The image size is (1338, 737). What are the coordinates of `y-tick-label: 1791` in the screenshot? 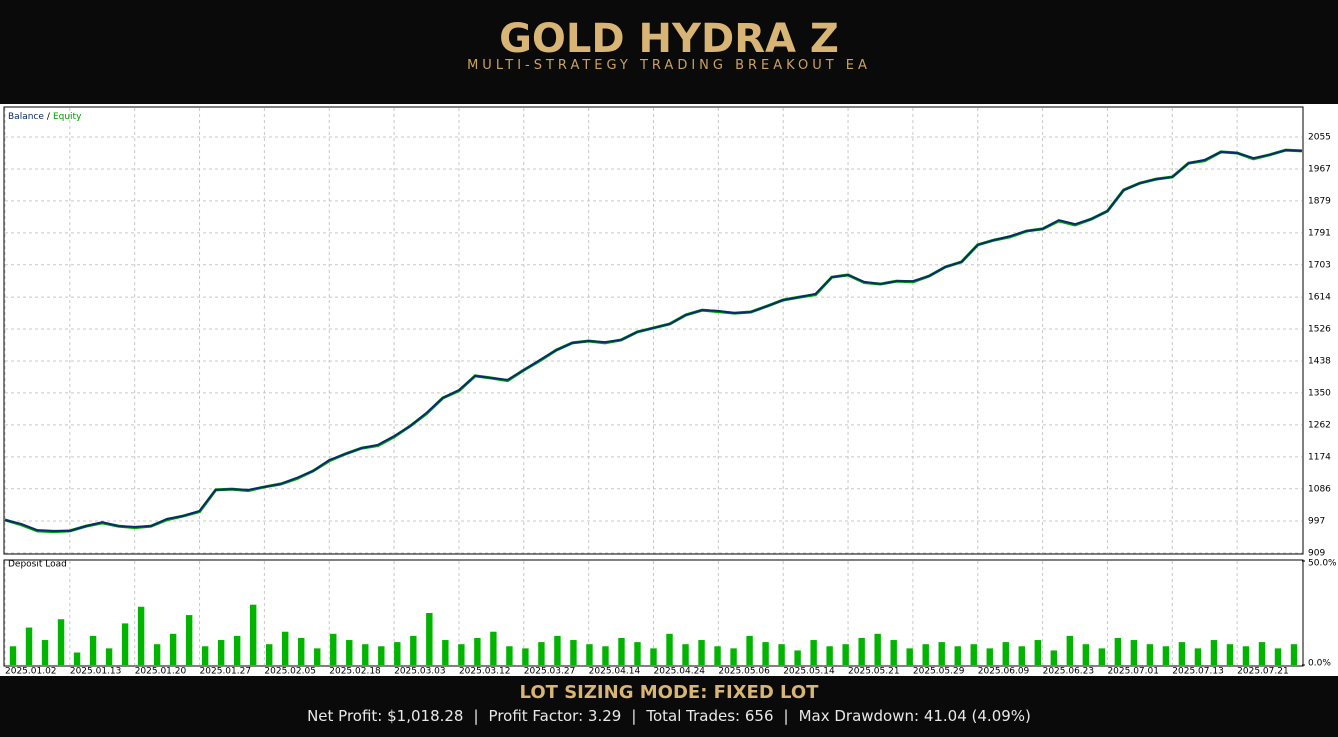 It's located at (1319, 233).